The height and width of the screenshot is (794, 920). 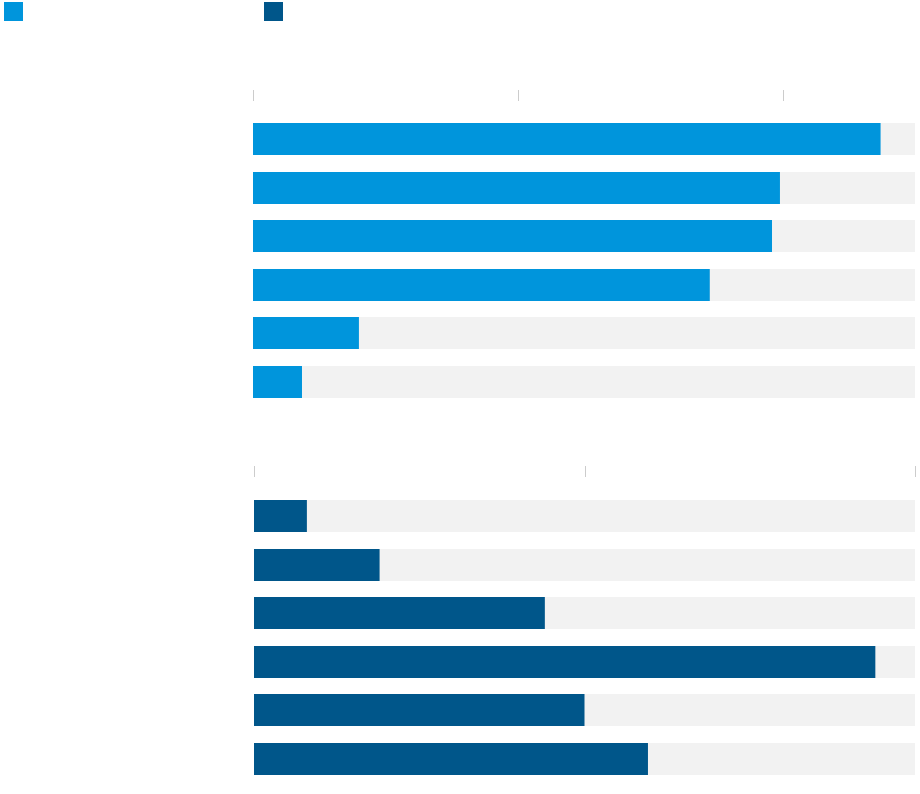 I want to click on legend-item-series-b, so click(x=276, y=12).